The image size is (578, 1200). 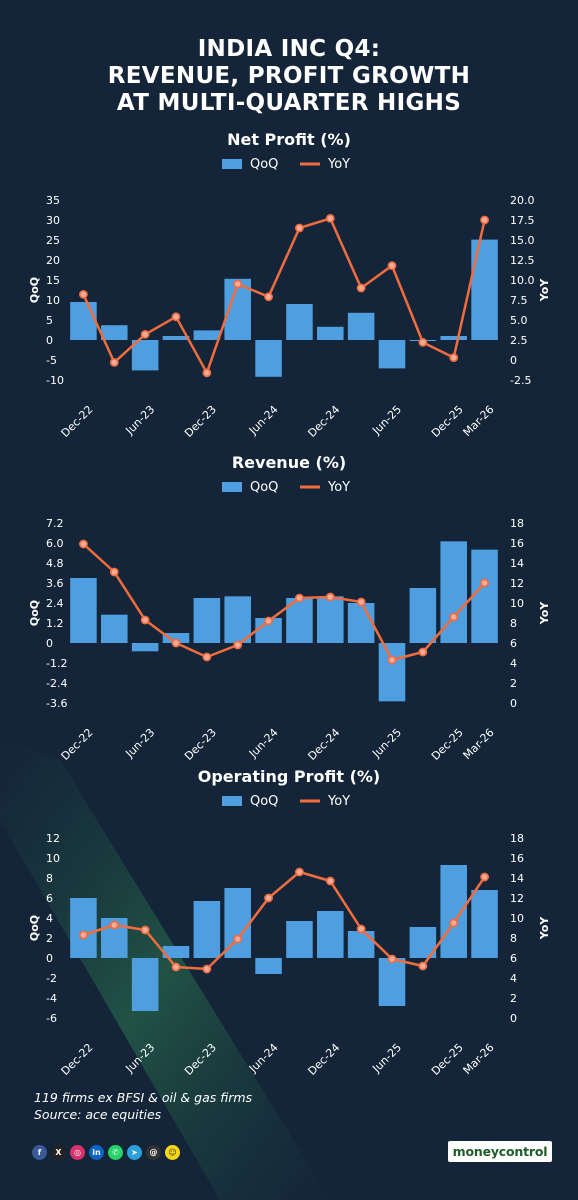 I want to click on instagram-icon: ◎, so click(x=77, y=1152).